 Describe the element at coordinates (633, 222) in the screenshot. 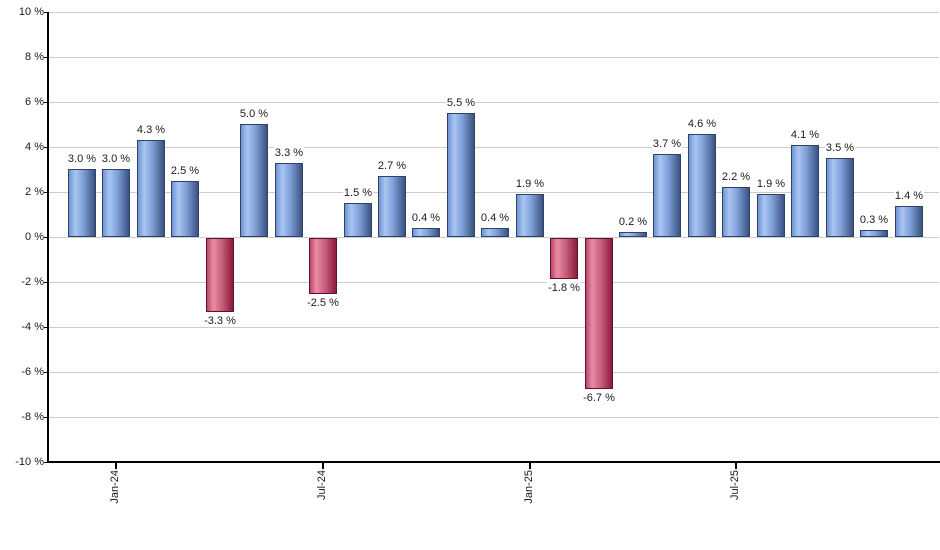

I see `bar-value-text: 0.2 %` at that location.